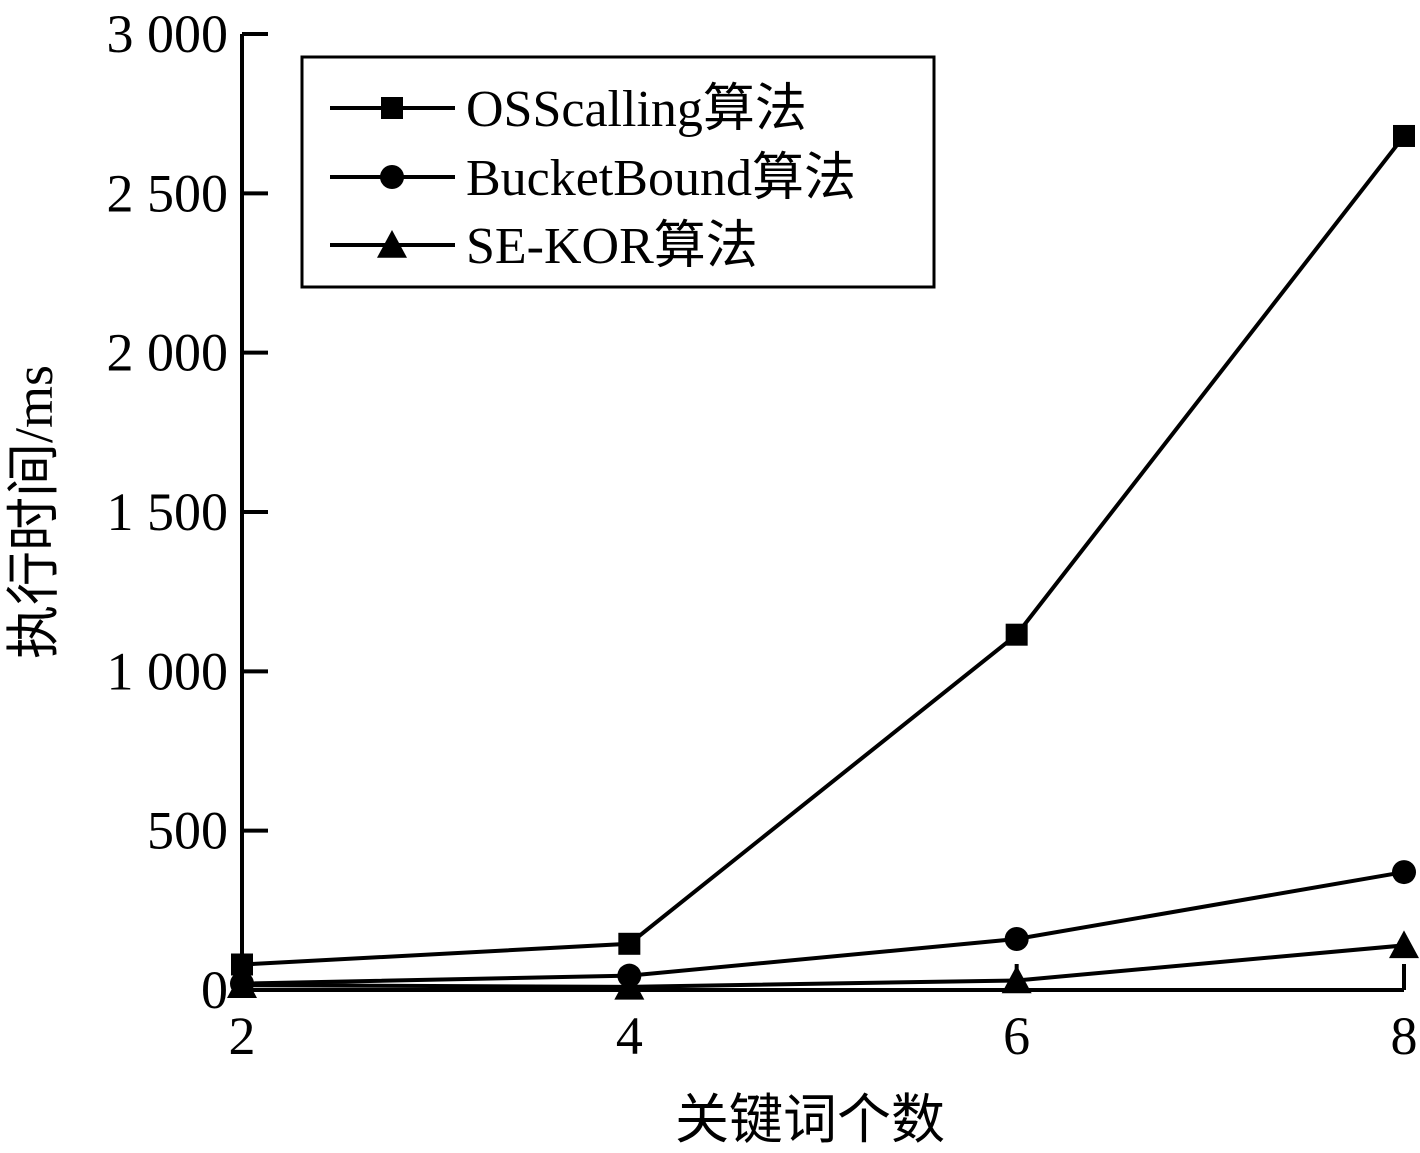  I want to click on x-axis-title: 关键词个数, so click(810, 1120).